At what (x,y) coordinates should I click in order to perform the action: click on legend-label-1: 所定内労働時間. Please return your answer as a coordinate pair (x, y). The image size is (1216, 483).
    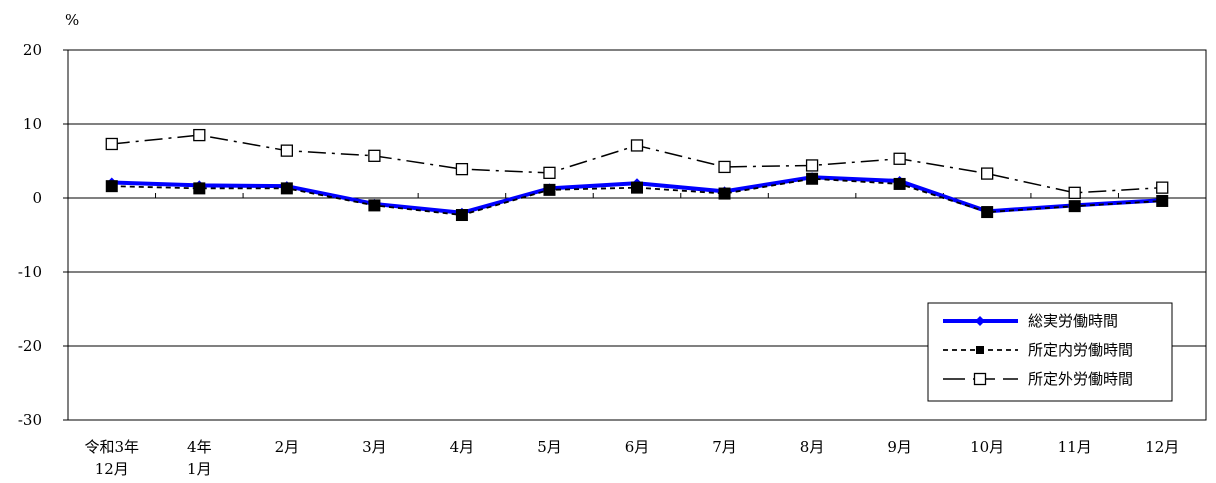
    Looking at the image, I should click on (1080, 350).